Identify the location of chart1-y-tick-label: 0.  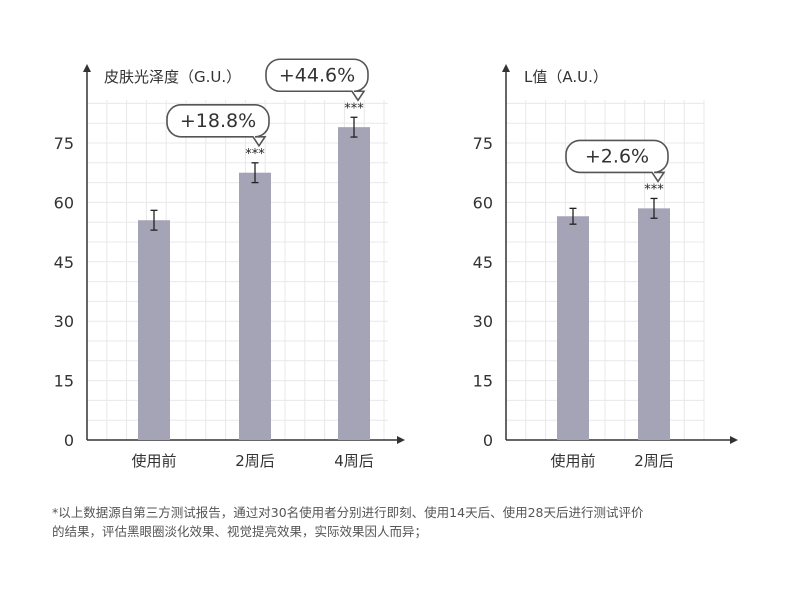
(69, 440).